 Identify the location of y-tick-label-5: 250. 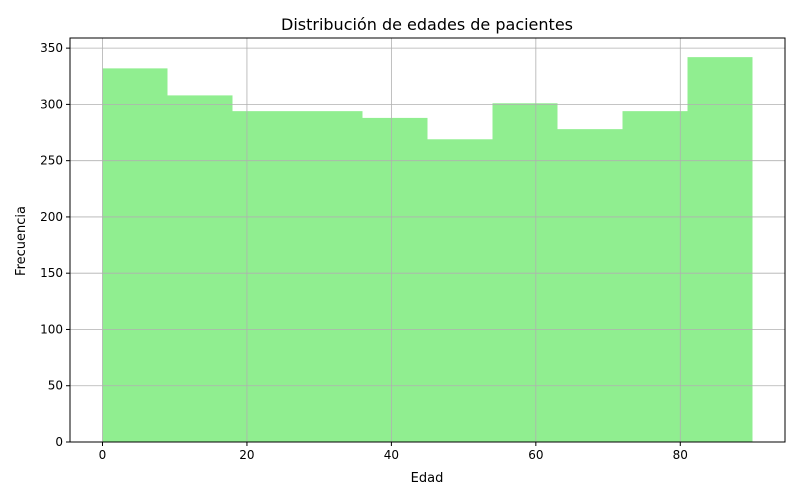
(51, 161).